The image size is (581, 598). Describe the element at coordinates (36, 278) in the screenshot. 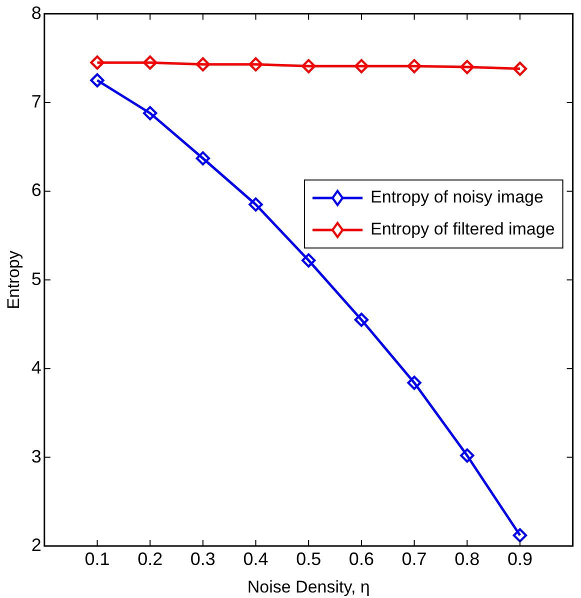

I see `y-tick-label: 5` at that location.